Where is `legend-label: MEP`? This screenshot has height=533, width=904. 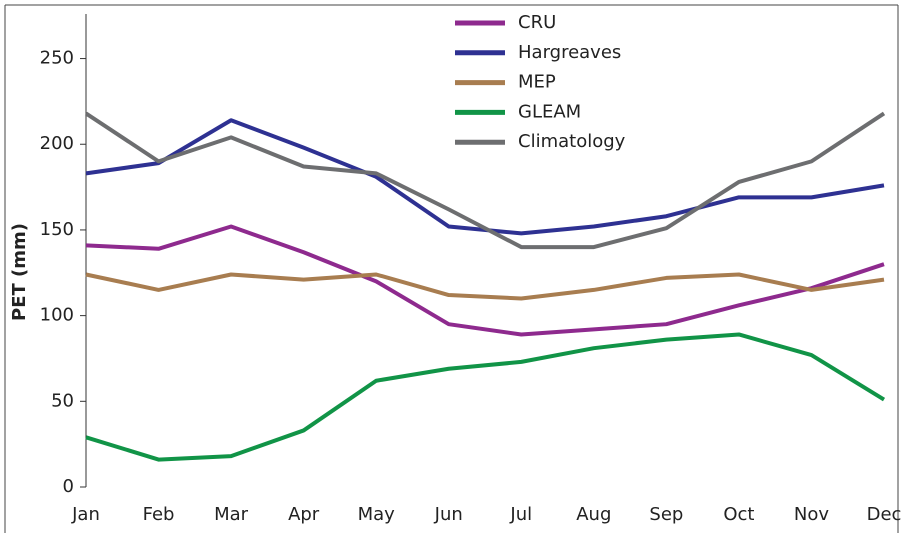 legend-label: MEP is located at coordinates (537, 82).